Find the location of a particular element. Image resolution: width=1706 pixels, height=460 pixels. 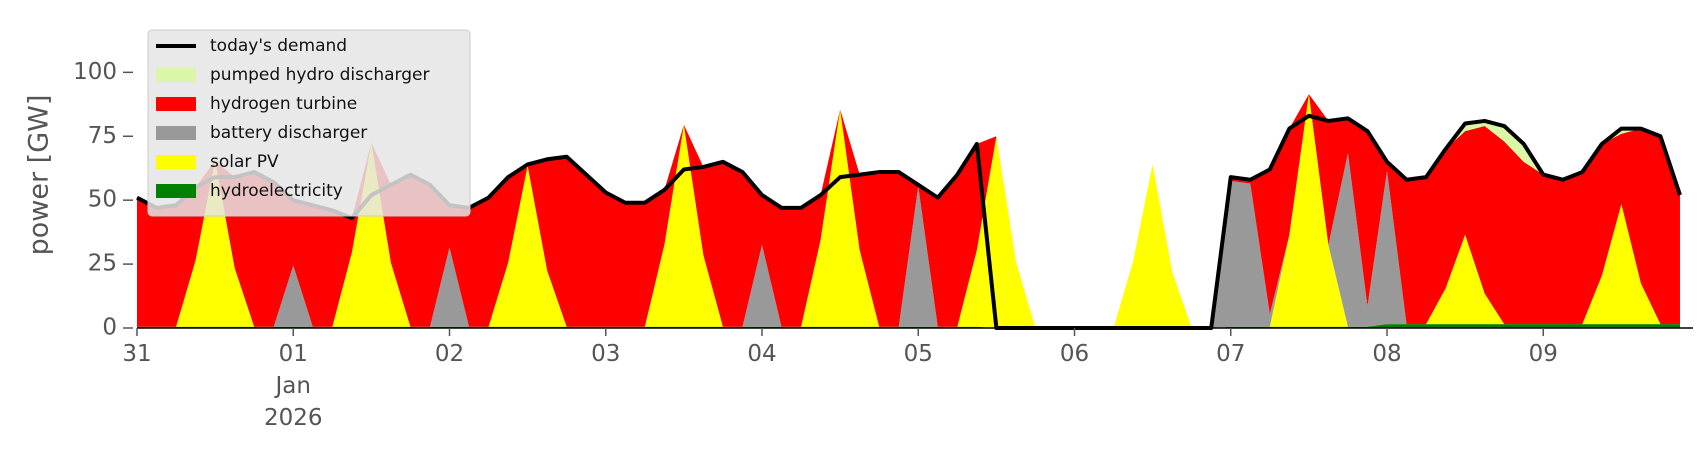

y-tick-label: 50 is located at coordinates (102, 200).